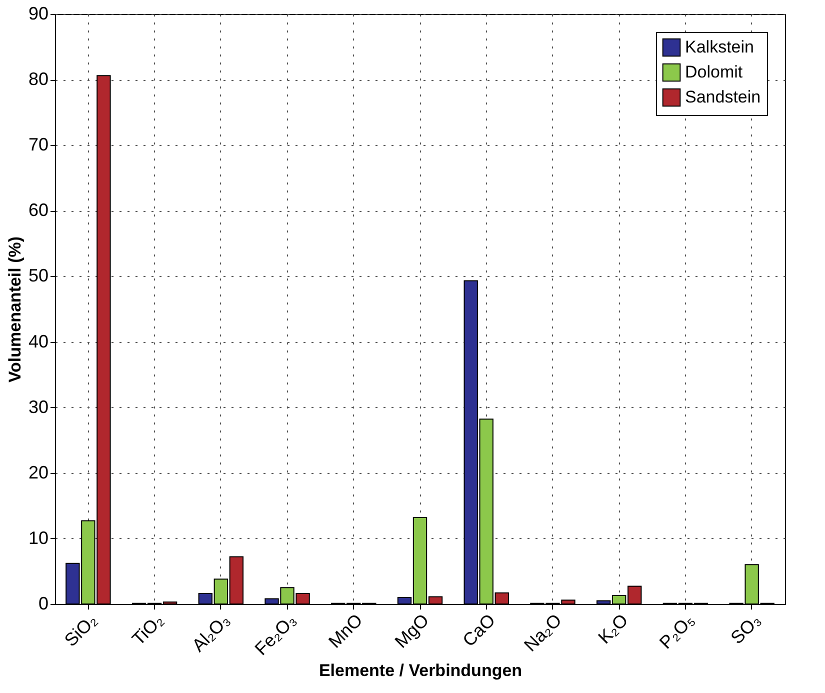 This screenshot has height=693, width=825. What do you see at coordinates (719, 47) in the screenshot?
I see `legend-label: Kalkstein` at bounding box center [719, 47].